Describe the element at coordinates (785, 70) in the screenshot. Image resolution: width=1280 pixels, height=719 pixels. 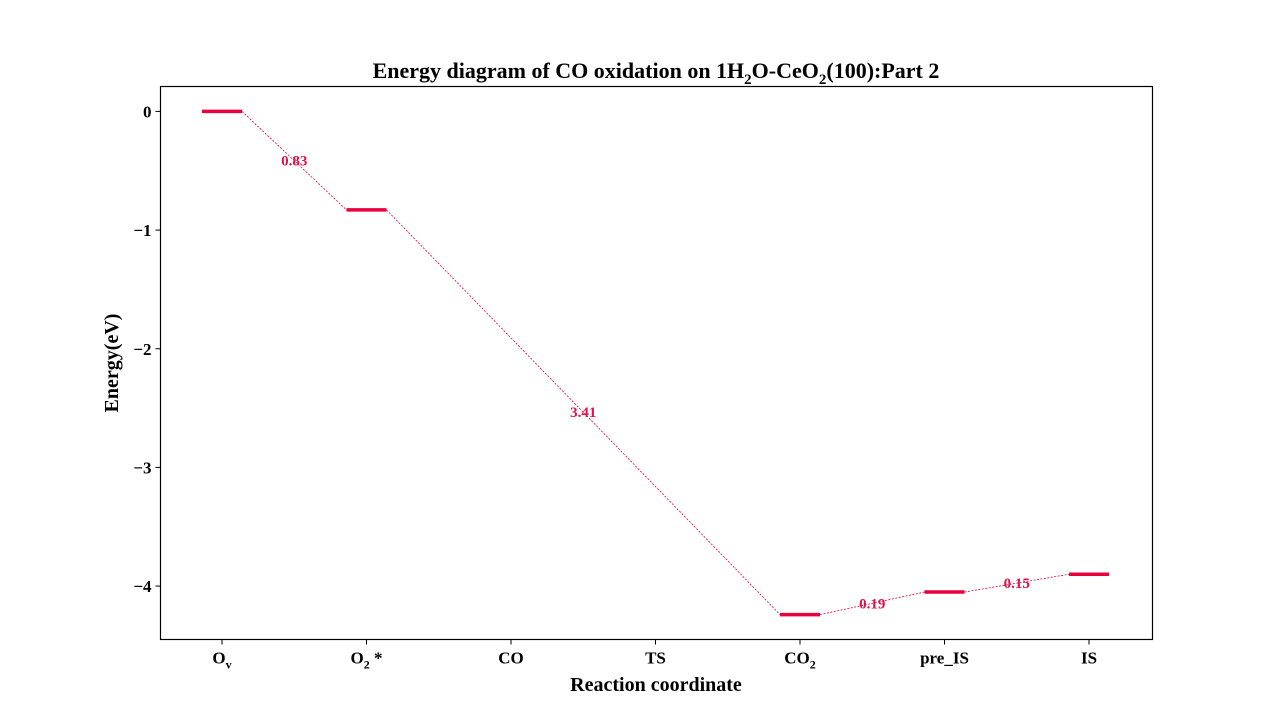
I see `title-part-2: O-CeO` at that location.